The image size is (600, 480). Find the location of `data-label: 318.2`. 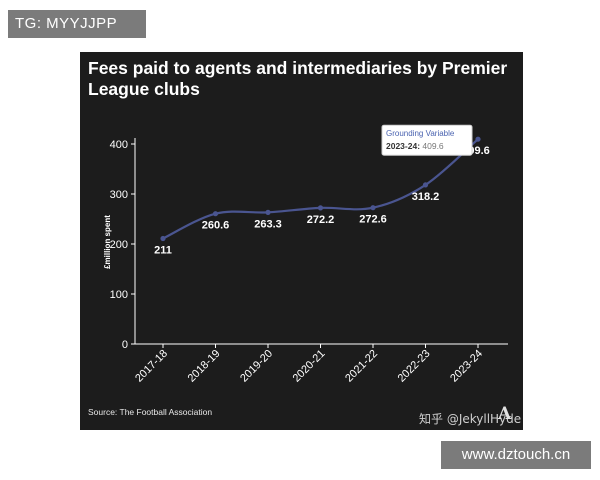

data-label: 318.2 is located at coordinates (426, 197).